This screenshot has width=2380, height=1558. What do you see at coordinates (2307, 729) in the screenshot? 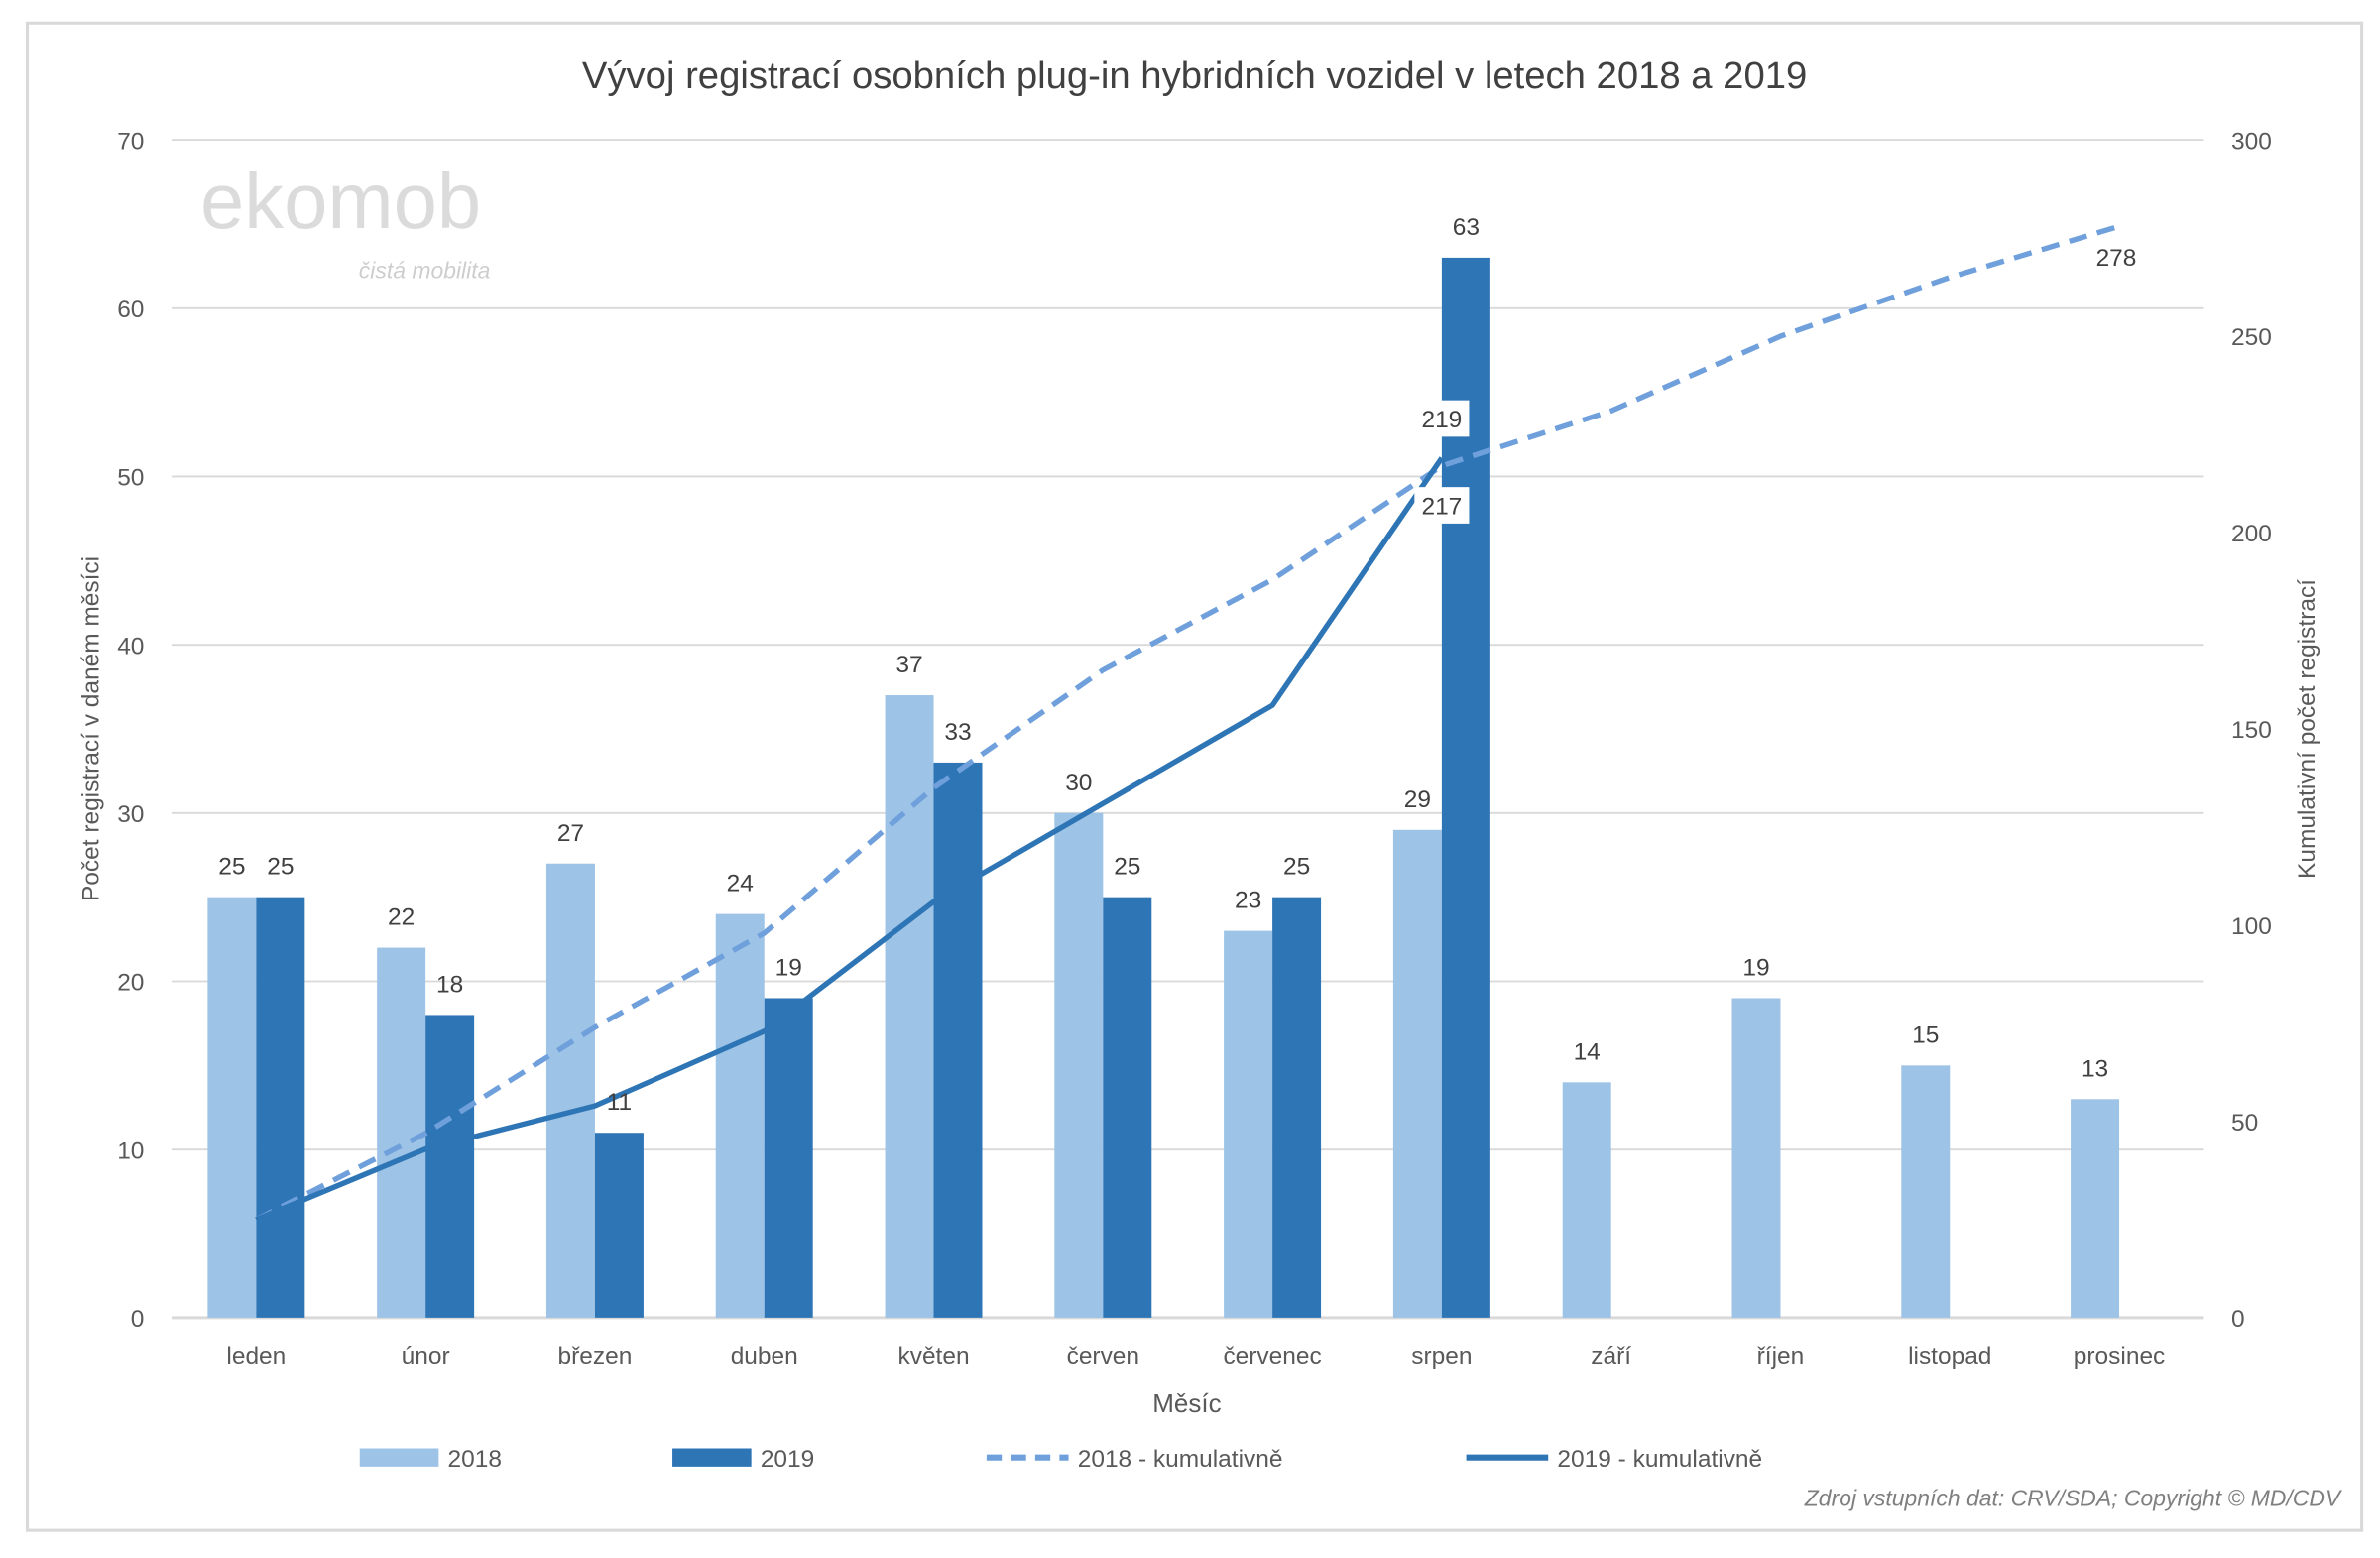
I see `y2-axis-label: Kumulativní počet registrací` at bounding box center [2307, 729].